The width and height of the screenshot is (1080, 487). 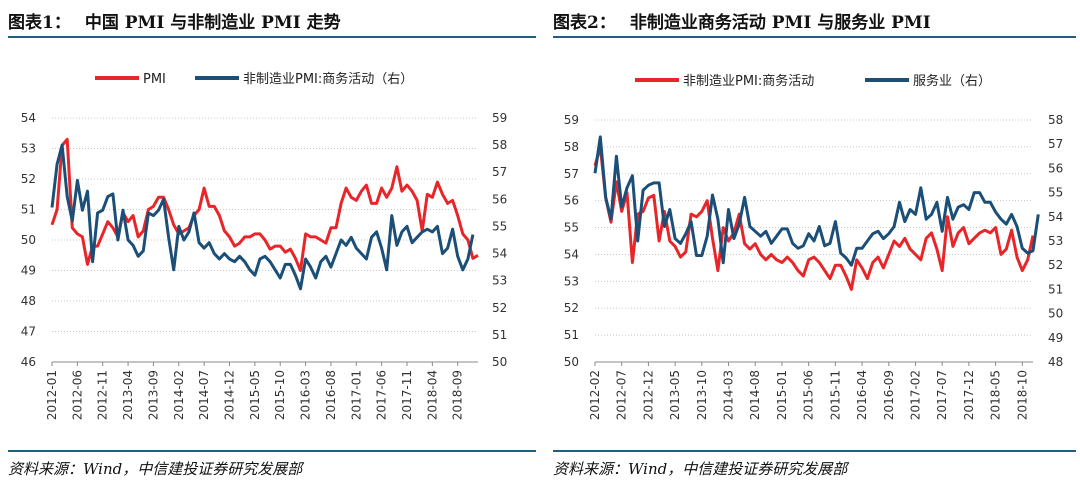 What do you see at coordinates (809, 395) in the screenshot?
I see `x-axis-tick-label: 2015-06` at bounding box center [809, 395].